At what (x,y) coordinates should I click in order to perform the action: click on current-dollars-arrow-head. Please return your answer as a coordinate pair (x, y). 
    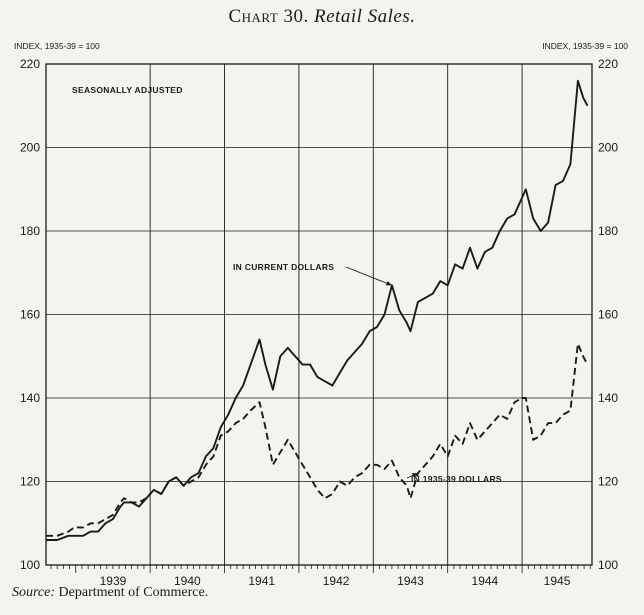
    Looking at the image, I should click on (388, 283).